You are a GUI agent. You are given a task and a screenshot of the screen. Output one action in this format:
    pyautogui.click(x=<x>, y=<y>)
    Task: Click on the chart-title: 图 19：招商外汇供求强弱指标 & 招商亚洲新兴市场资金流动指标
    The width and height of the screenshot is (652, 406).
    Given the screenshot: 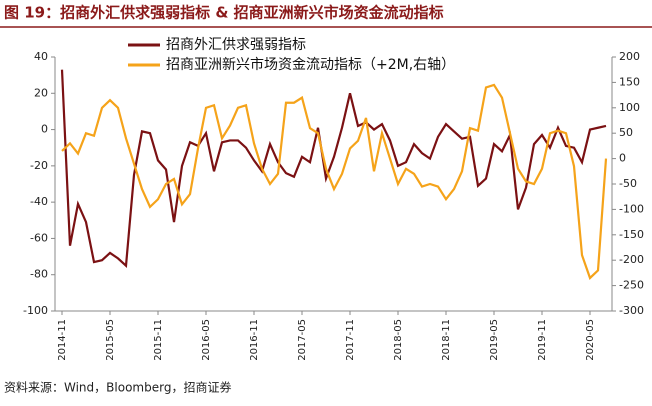 What is the action you would take?
    pyautogui.click(x=224, y=13)
    